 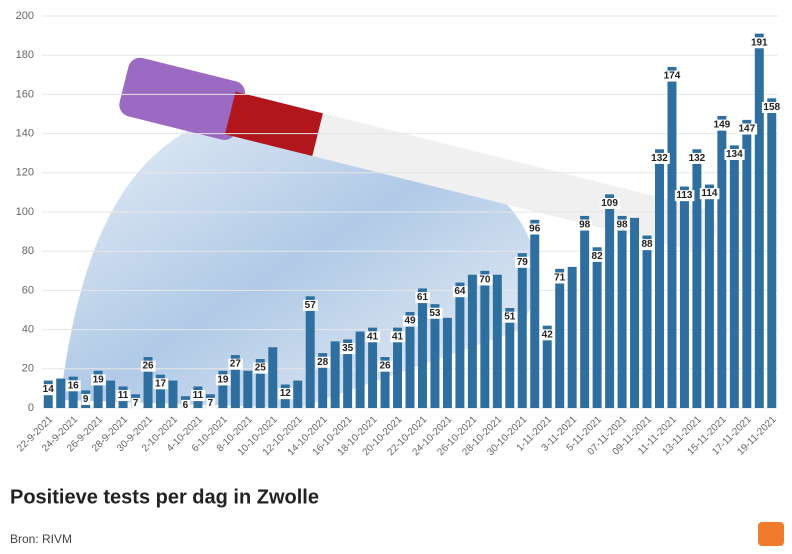 I want to click on value-label: 16, so click(x=74, y=385).